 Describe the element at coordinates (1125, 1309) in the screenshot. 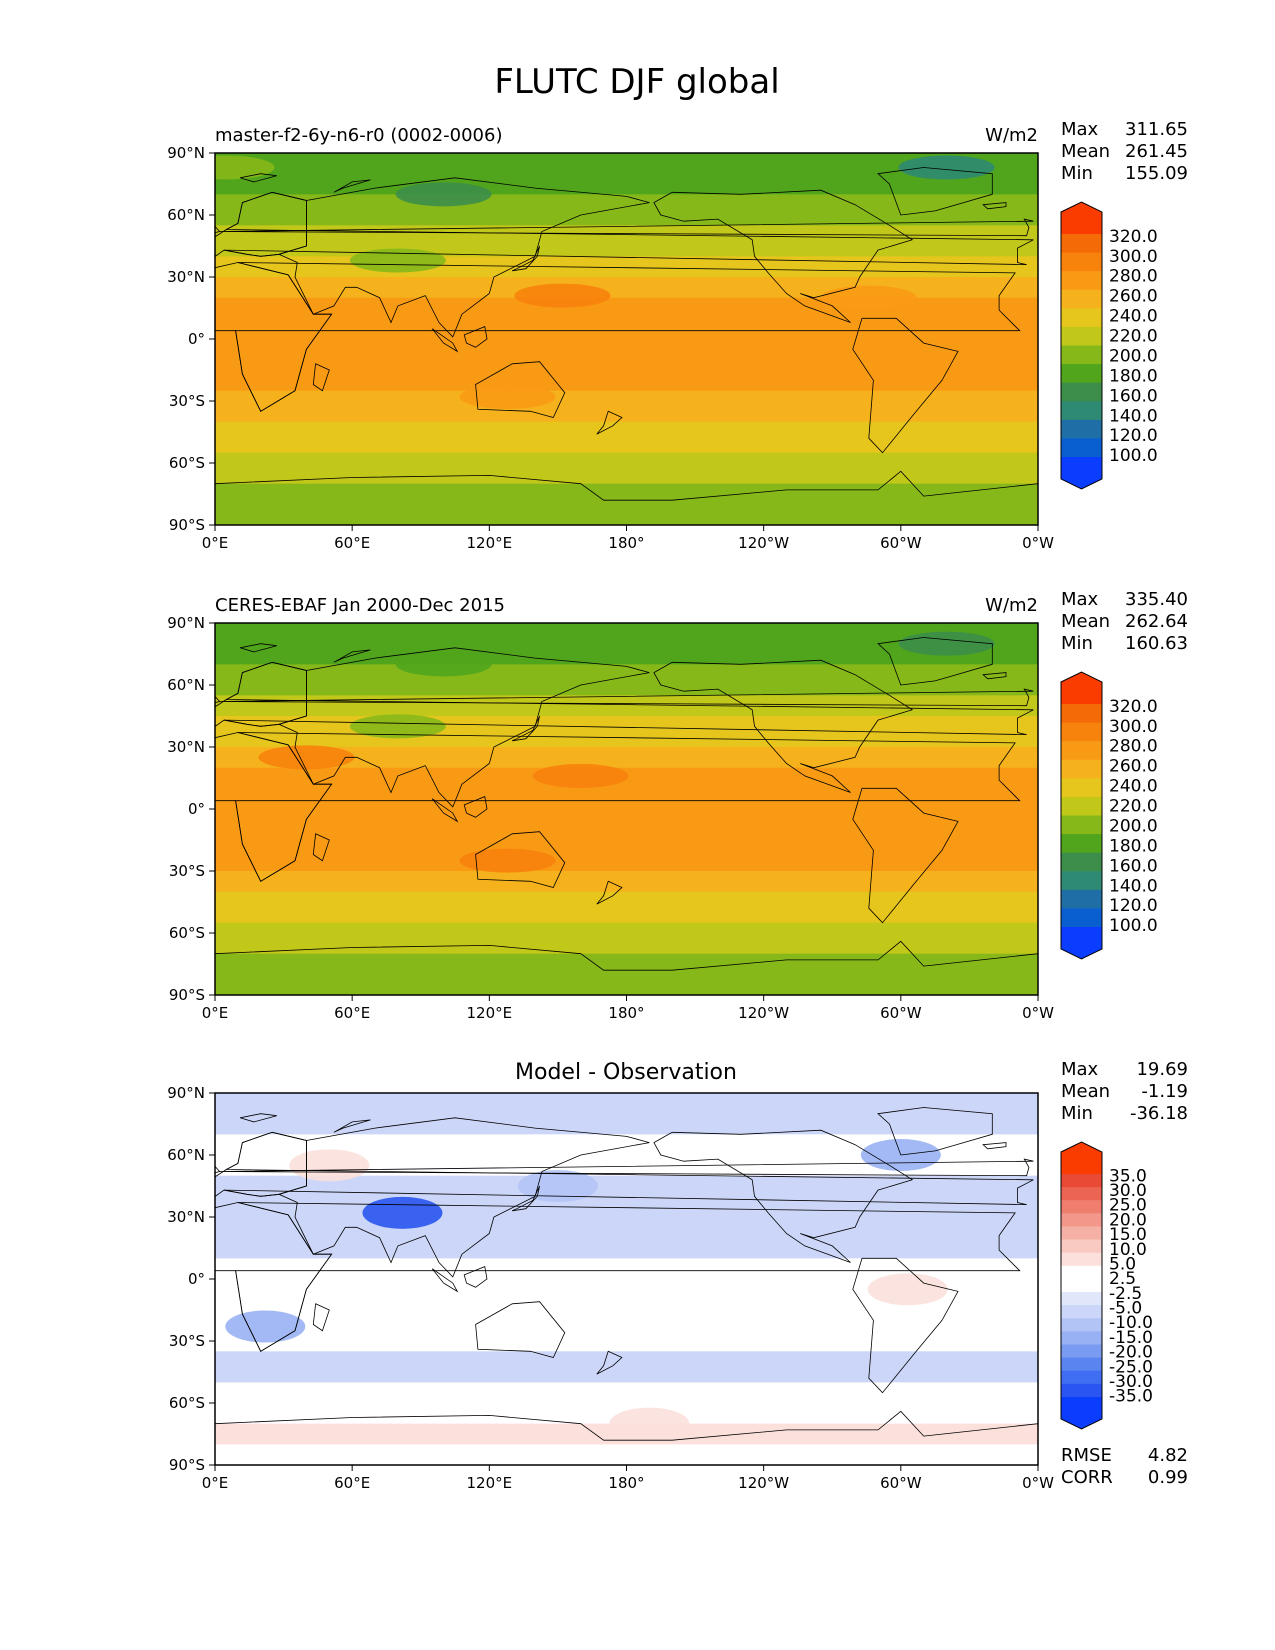

I see `colorbar-level-label: -5.0` at that location.